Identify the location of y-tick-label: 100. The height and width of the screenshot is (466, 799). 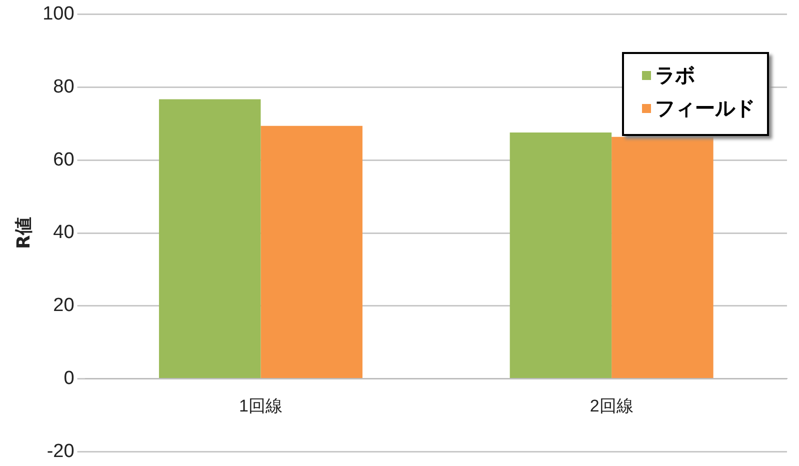
(58, 14).